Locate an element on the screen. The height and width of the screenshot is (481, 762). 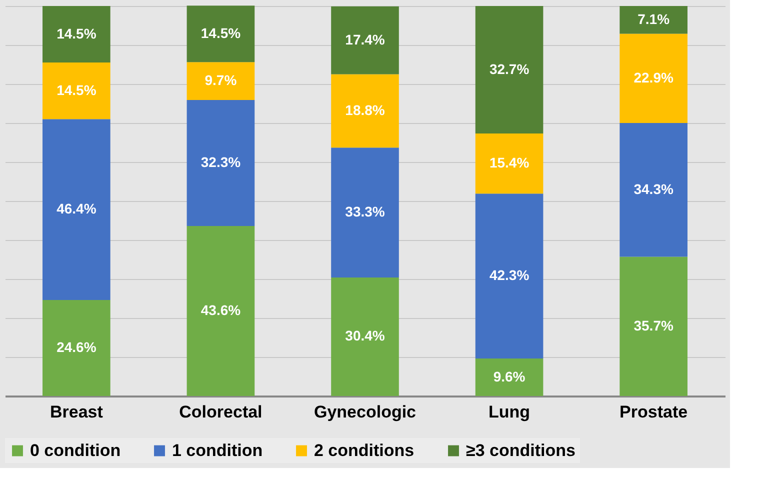
data-label: 43.6% is located at coordinates (221, 310).